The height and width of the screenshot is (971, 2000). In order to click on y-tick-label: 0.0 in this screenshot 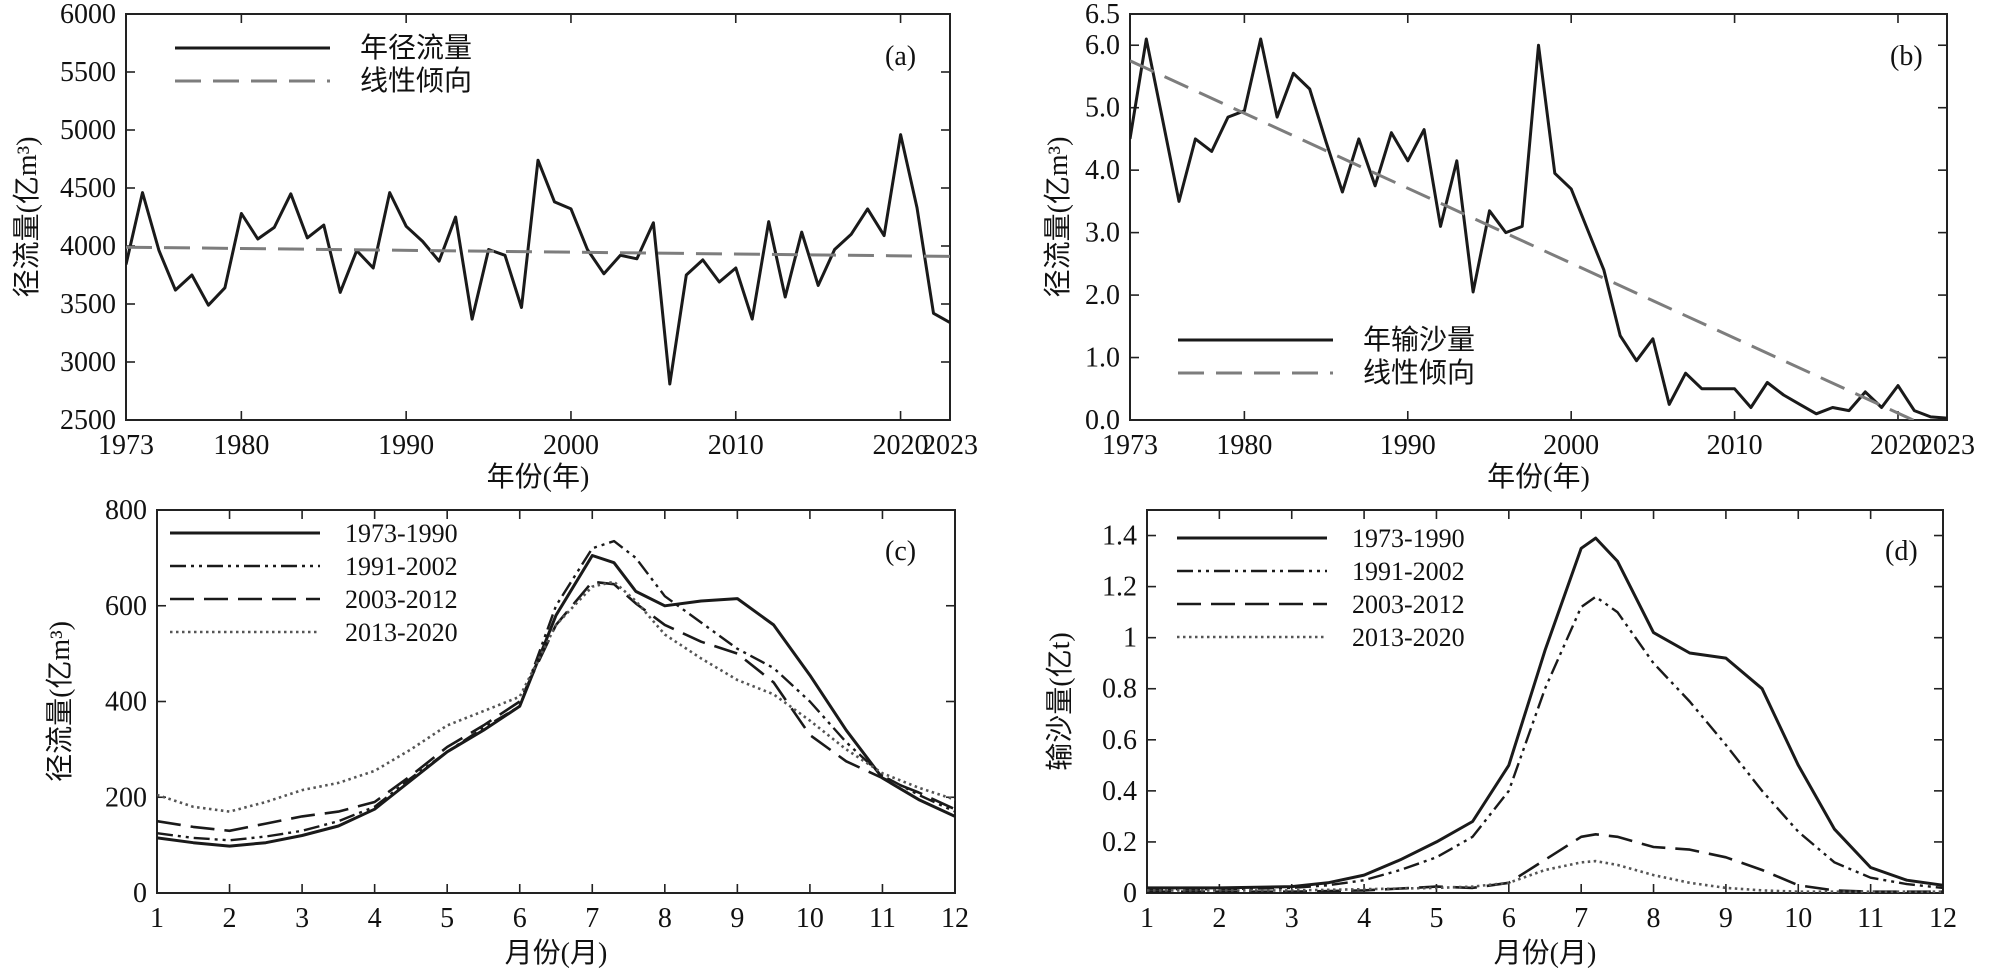, I will do `click(1102, 420)`.